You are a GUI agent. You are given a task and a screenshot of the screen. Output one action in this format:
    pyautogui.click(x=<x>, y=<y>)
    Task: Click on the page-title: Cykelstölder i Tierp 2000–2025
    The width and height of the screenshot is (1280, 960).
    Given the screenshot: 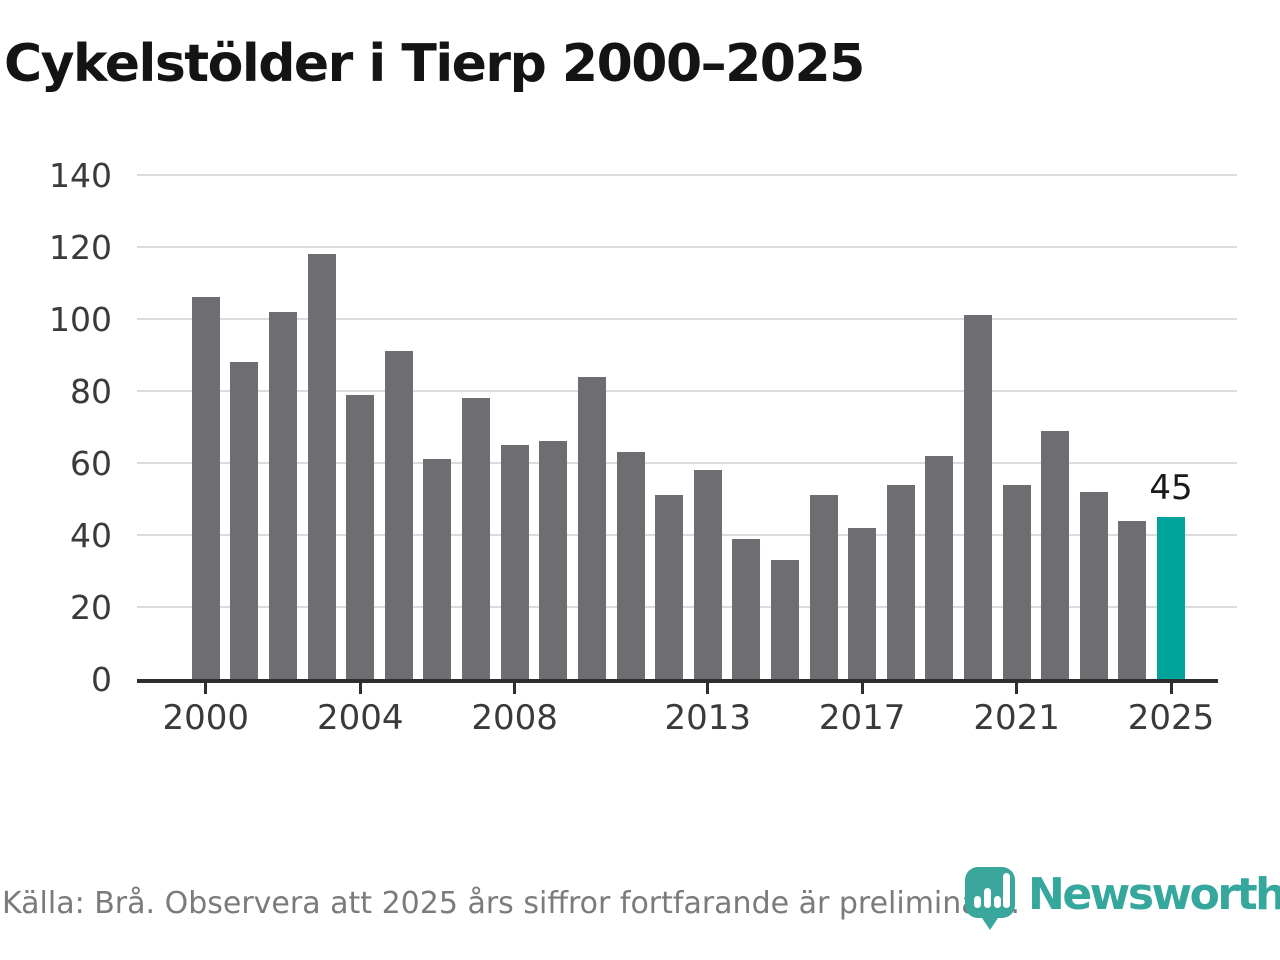 What is the action you would take?
    pyautogui.click(x=434, y=64)
    